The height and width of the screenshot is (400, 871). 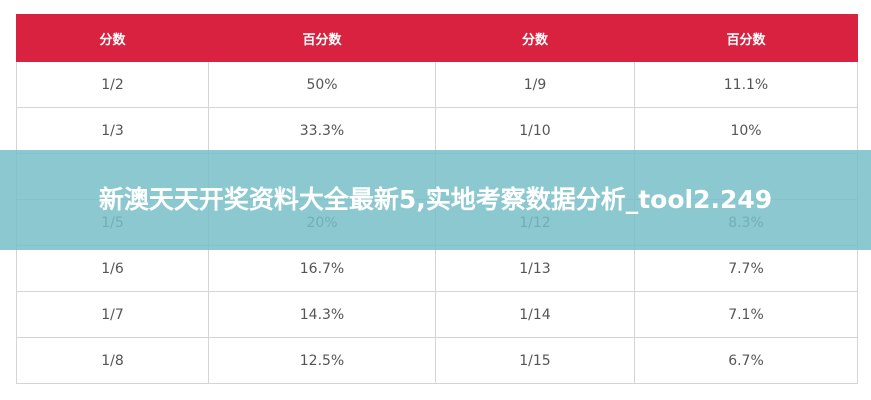 I want to click on cell: 33.3%, so click(x=322, y=130).